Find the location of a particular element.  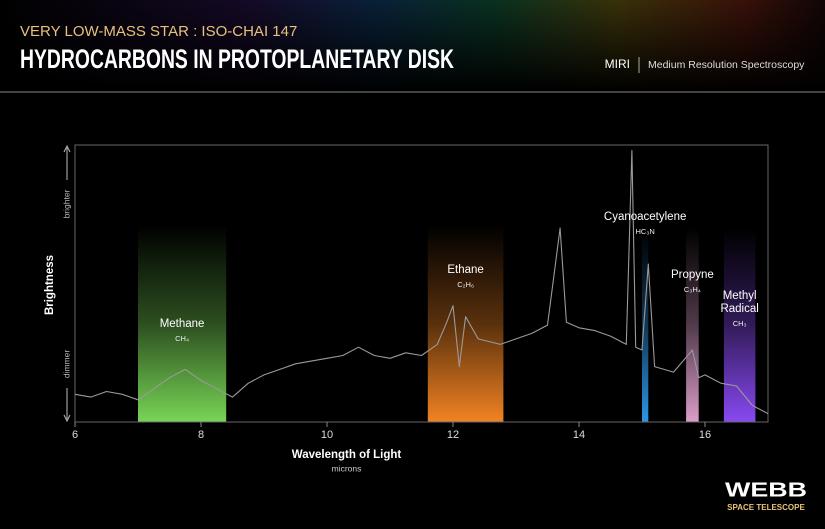

band-formula: CH₃ is located at coordinates (739, 323).